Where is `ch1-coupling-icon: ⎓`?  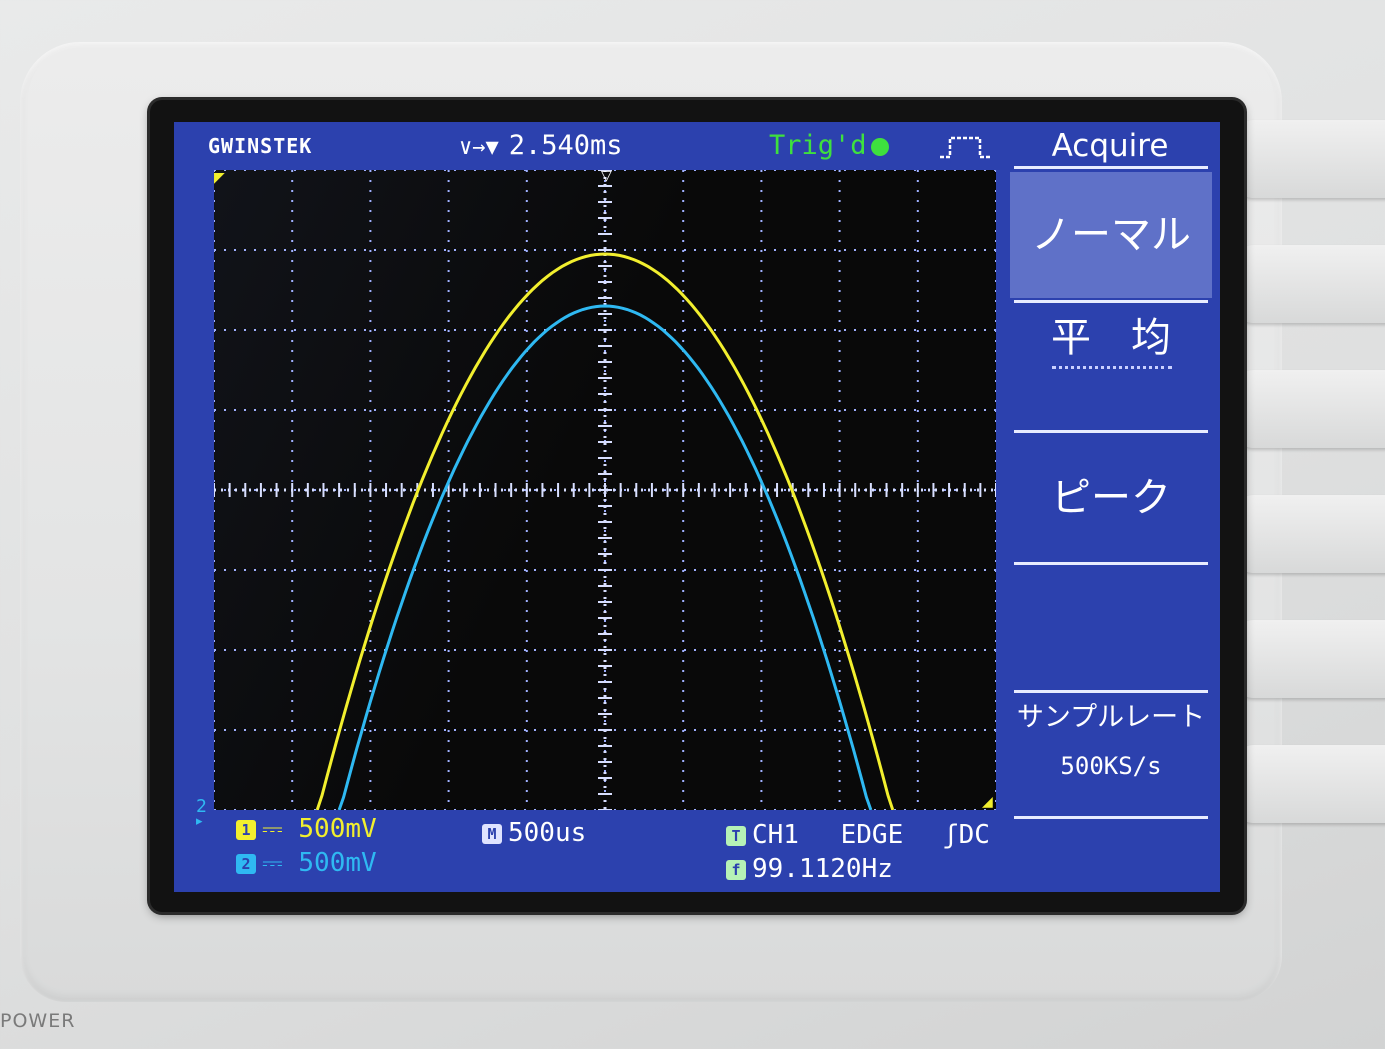
ch1-coupling-icon: ⎓ is located at coordinates (272, 829).